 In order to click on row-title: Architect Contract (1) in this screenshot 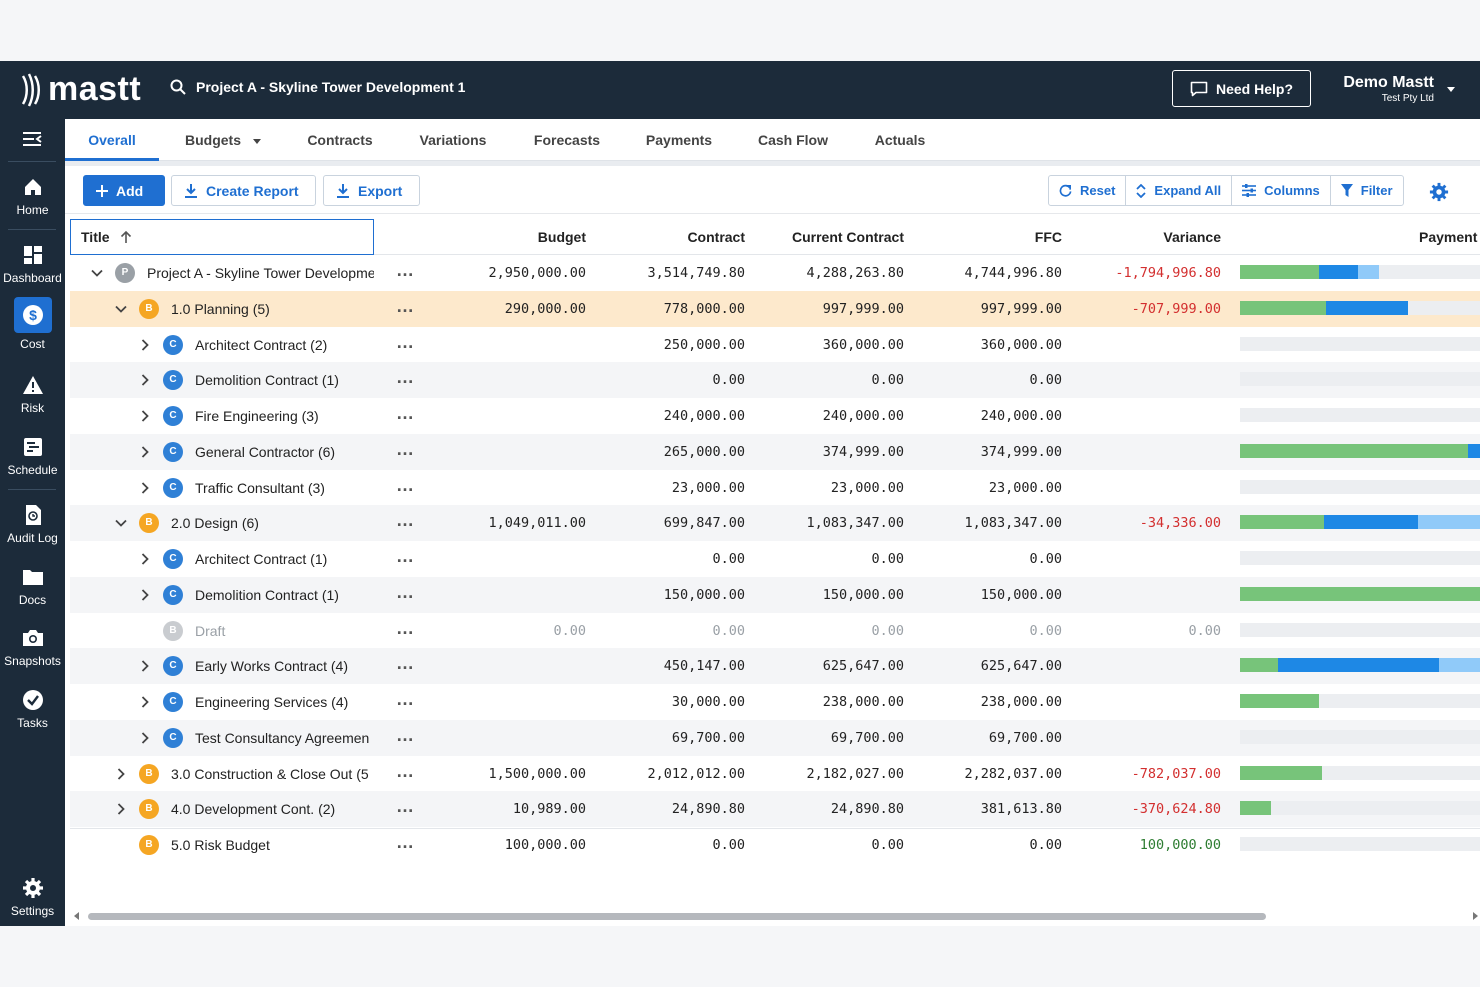, I will do `click(261, 559)`.